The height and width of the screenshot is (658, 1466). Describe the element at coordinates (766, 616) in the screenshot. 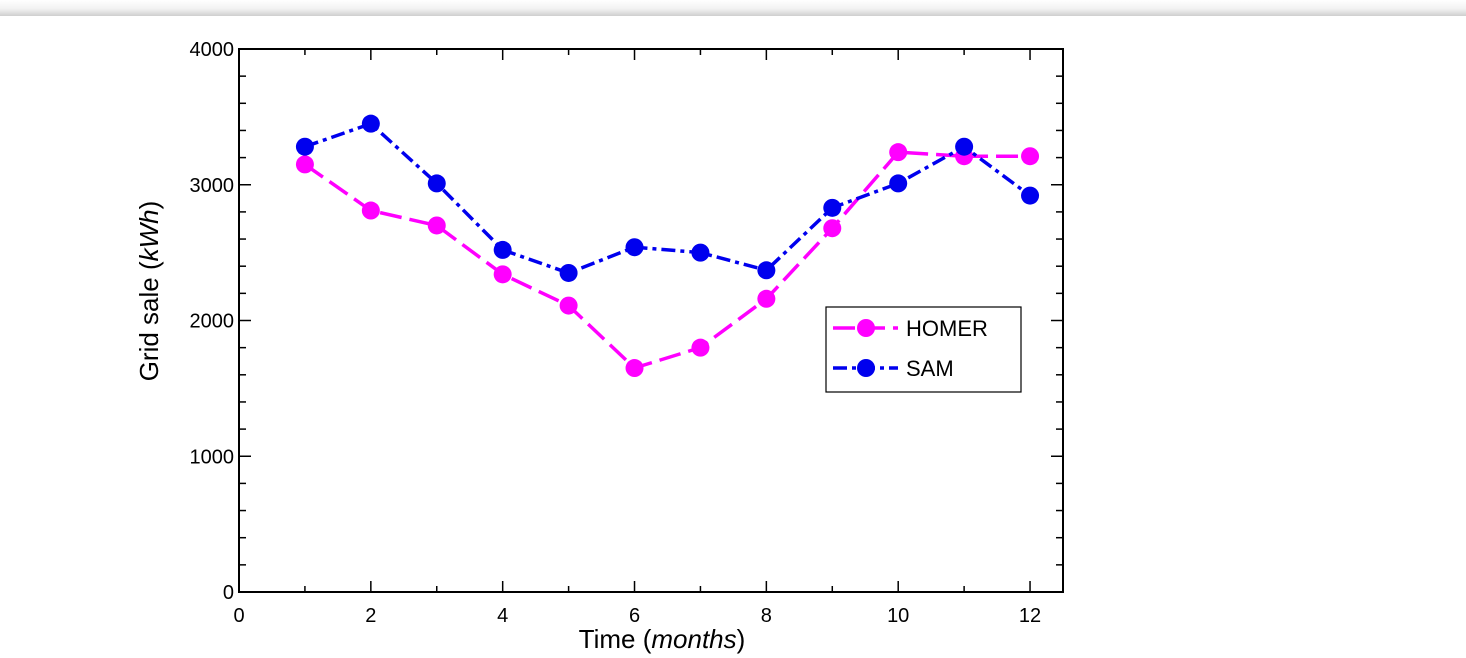

I see `x-tick-label: 8` at that location.